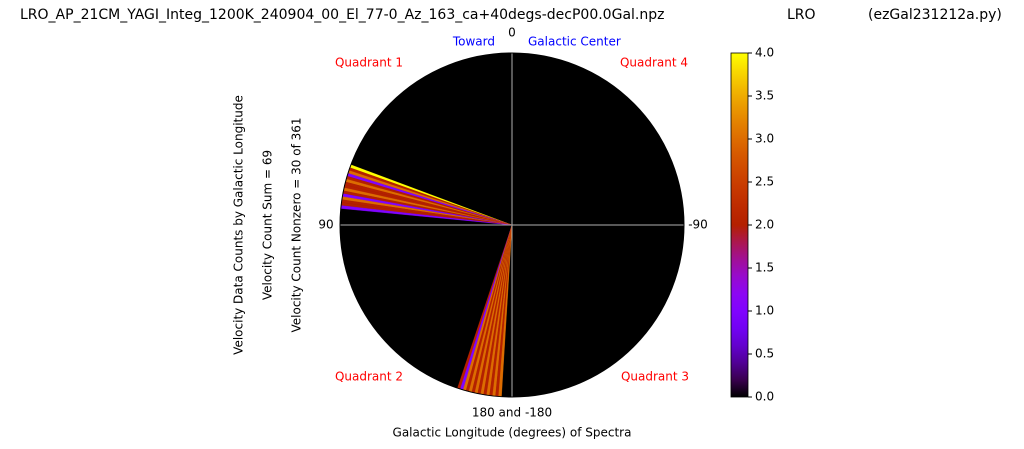 This screenshot has width=1024, height=449. I want to click on colorbar-tick-label: 3.0, so click(764, 139).